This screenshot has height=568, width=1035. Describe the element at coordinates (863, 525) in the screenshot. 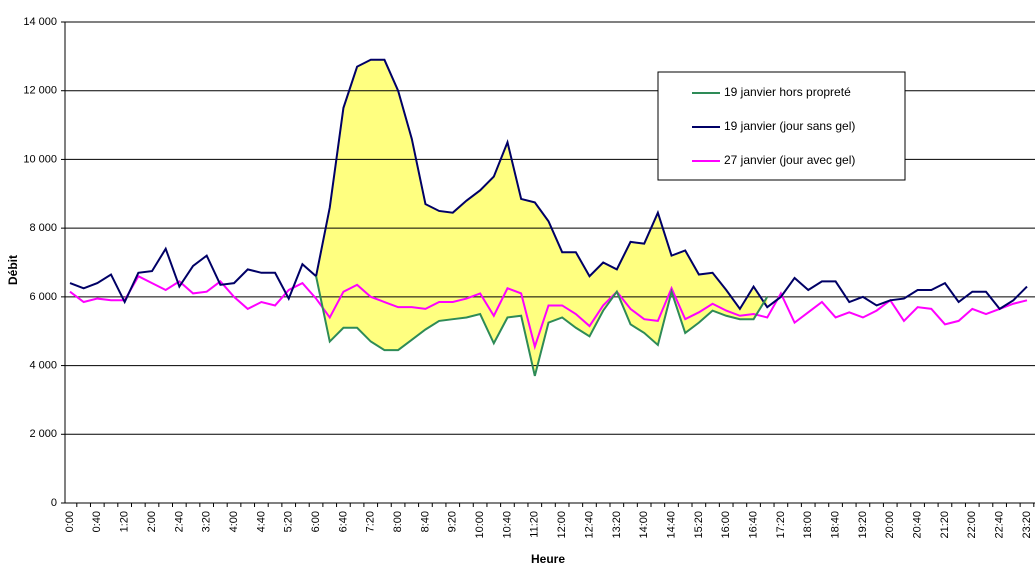

I see `x-tick-label: 19:20` at that location.